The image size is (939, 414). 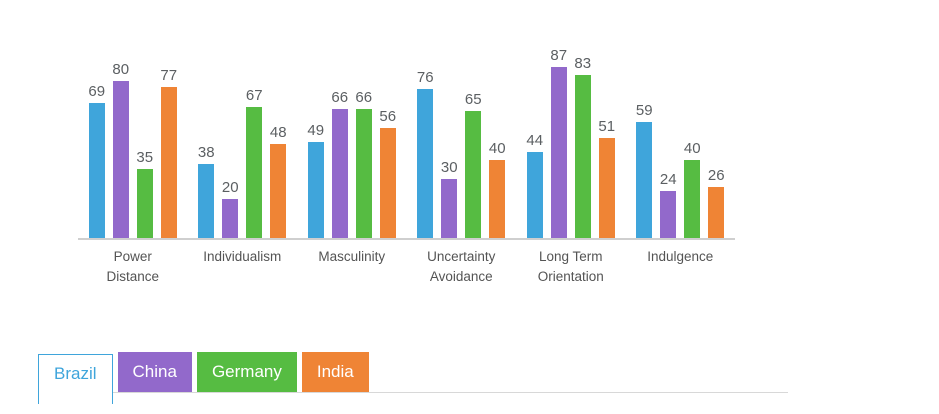 I want to click on bar-group-power-distance: 69 80 35 77, so click(x=133, y=140).